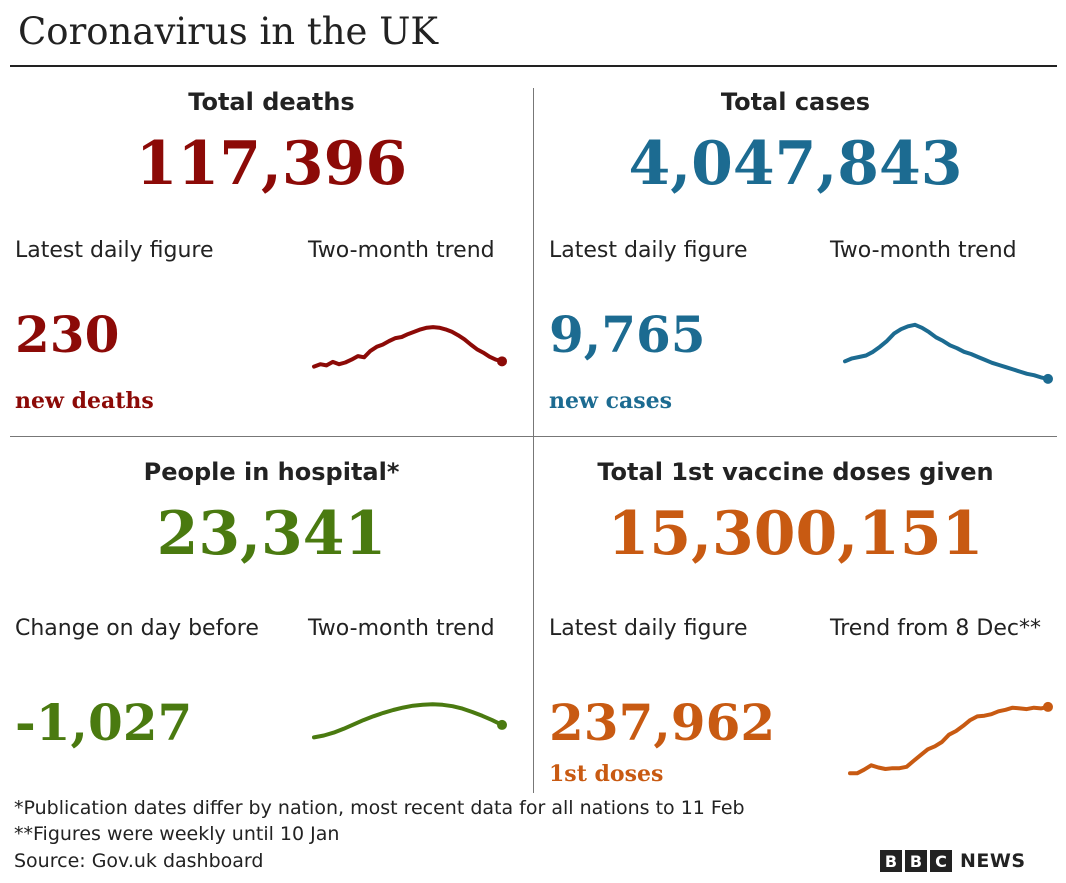  Describe the element at coordinates (533, 66) in the screenshot. I see `title-divider` at that location.